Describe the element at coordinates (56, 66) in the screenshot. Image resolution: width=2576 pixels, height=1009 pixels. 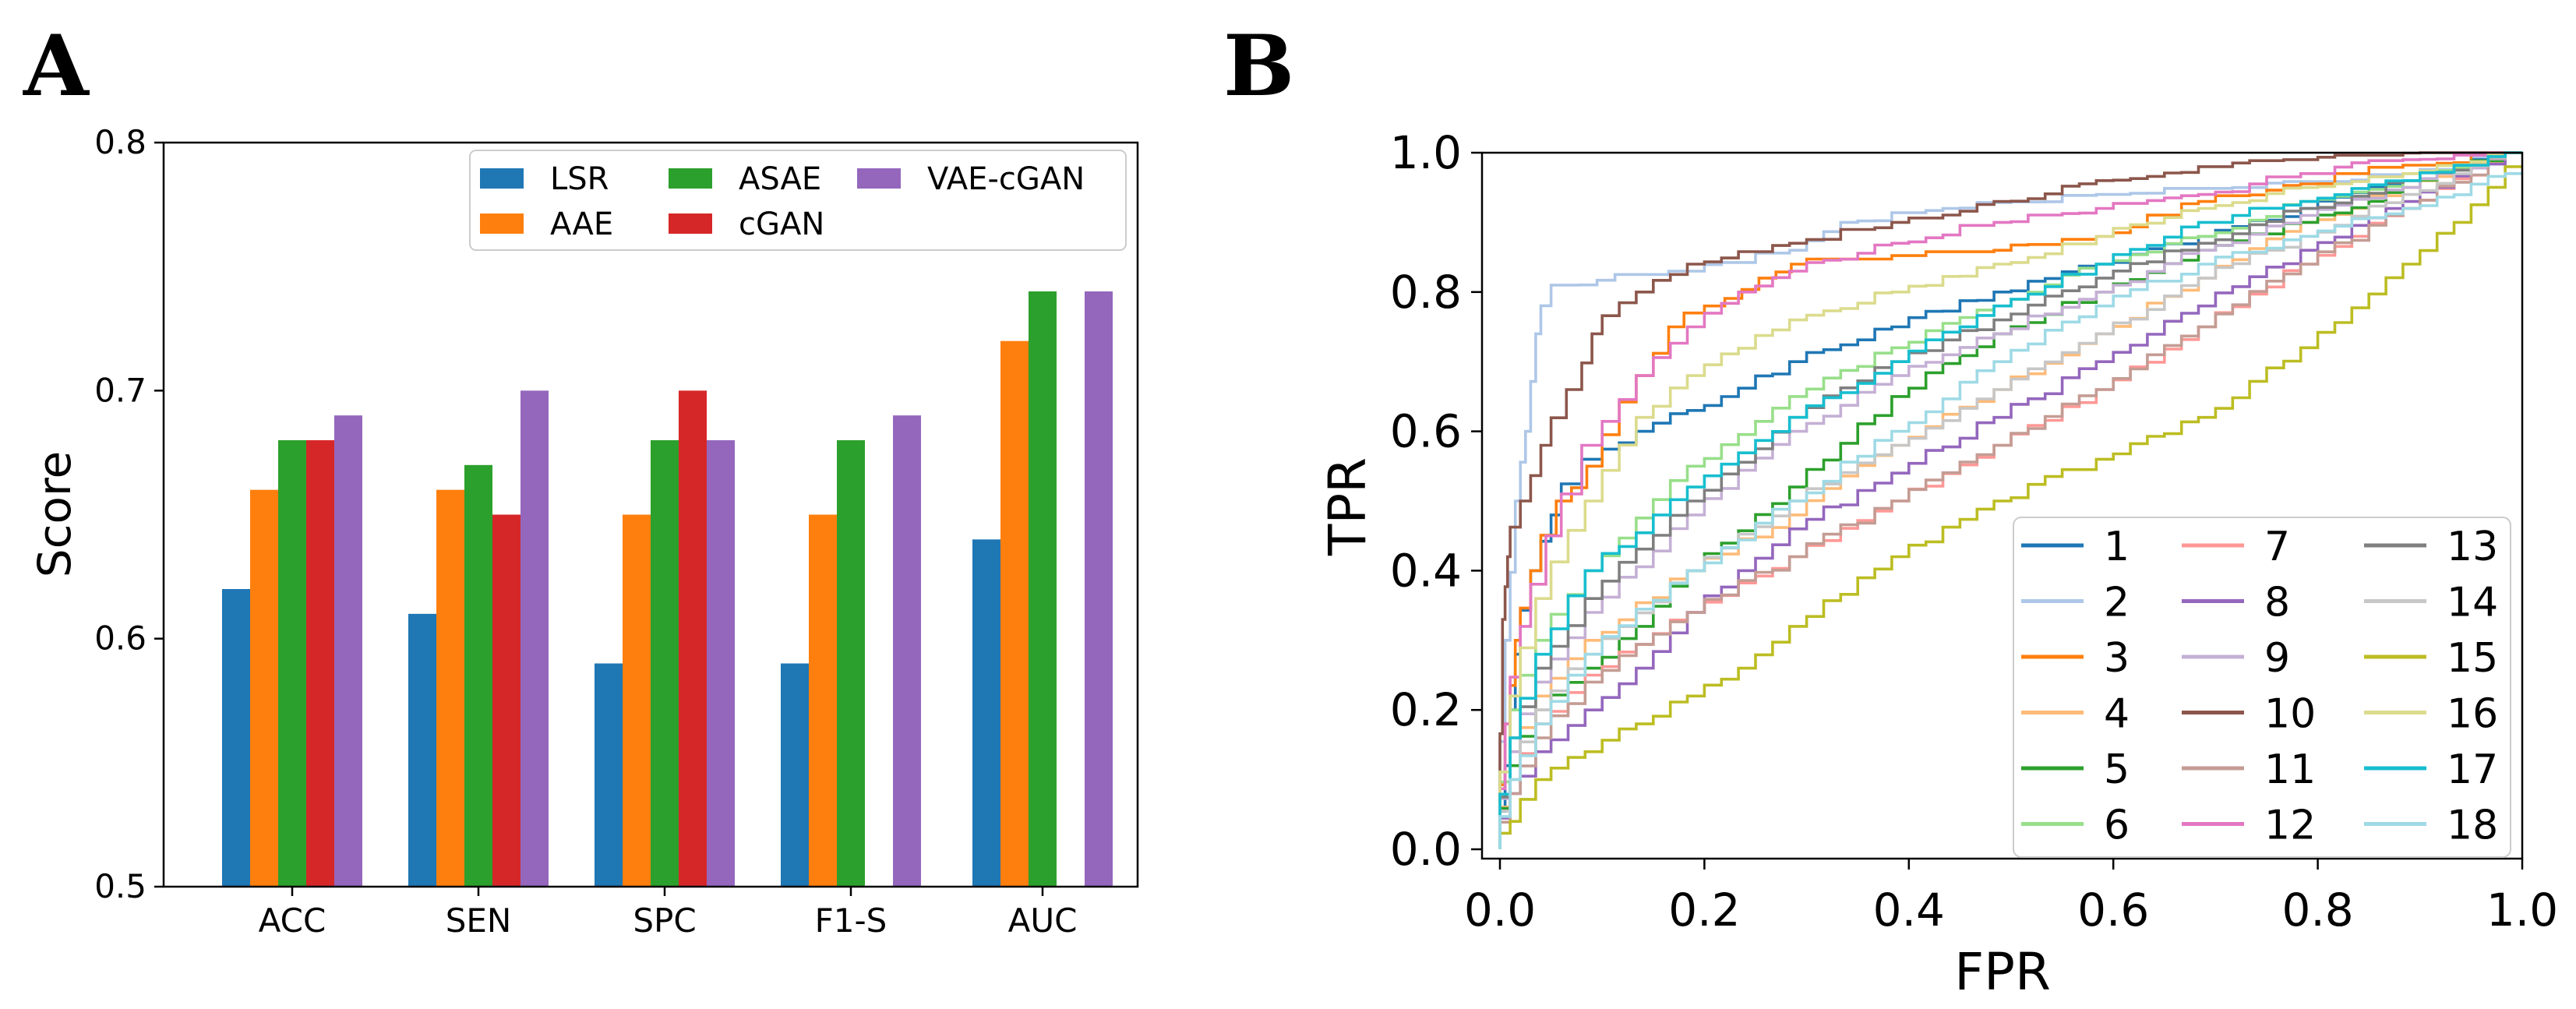
I see `panel-a-letter: A` at that location.